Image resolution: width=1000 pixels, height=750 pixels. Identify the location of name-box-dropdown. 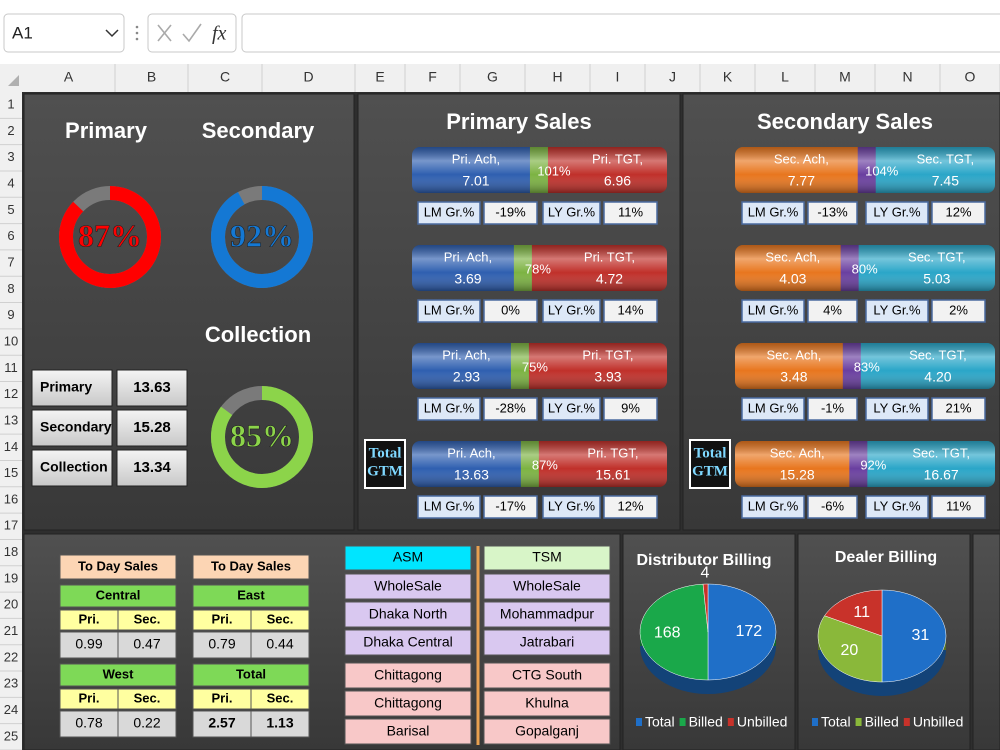
(112, 33).